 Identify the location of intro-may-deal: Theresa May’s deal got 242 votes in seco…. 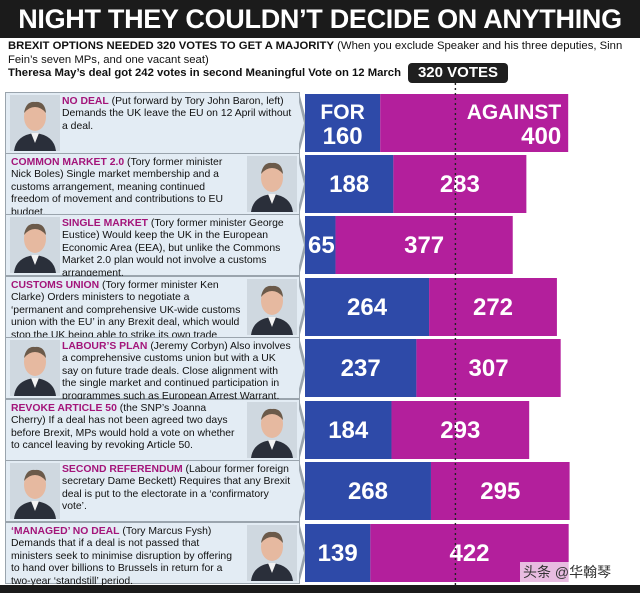
(204, 73).